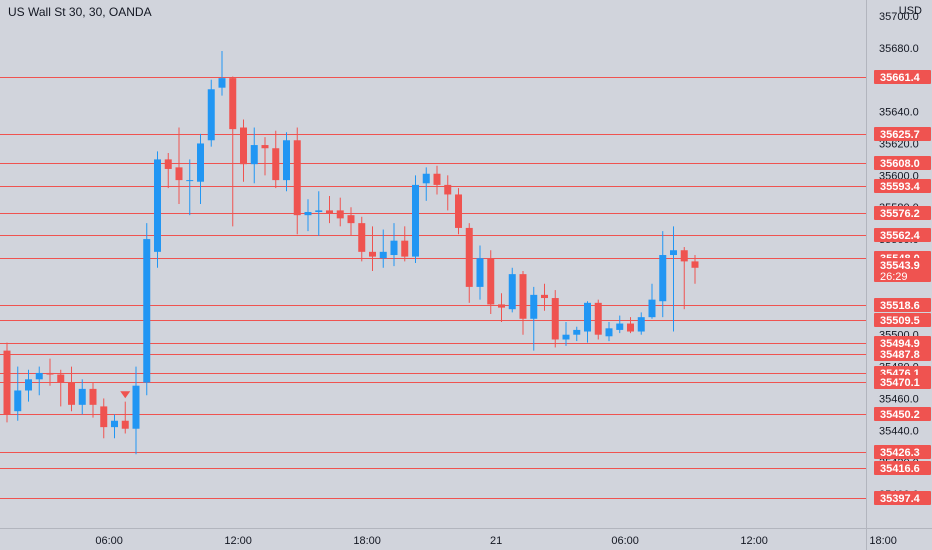 Image resolution: width=932 pixels, height=550 pixels. Describe the element at coordinates (899, 144) in the screenshot. I see `price-tick-label: 35620.0` at that location.